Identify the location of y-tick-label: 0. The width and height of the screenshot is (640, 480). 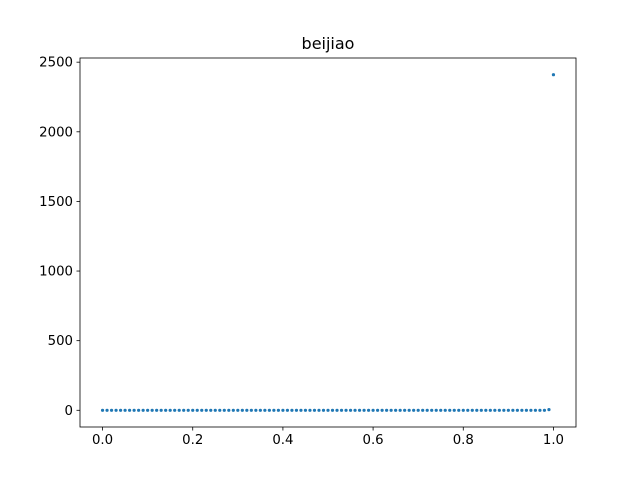
(69, 411).